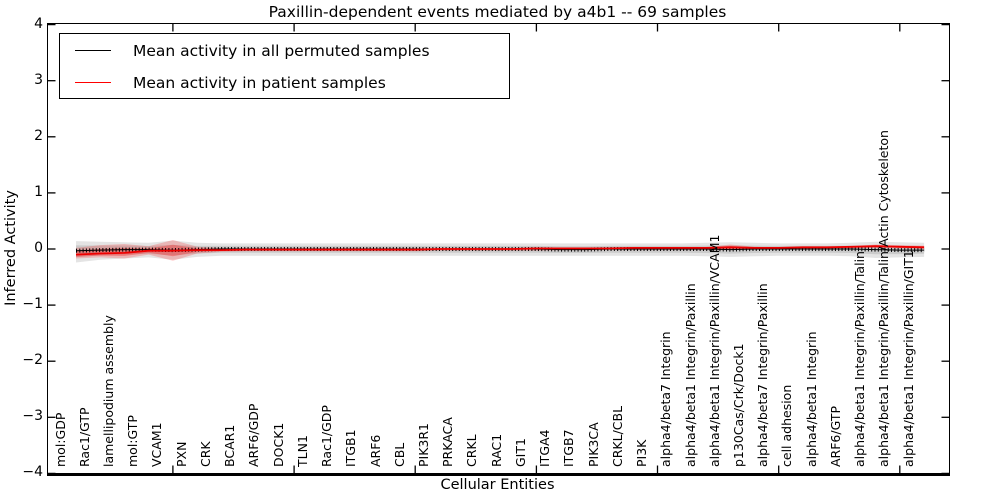  I want to click on x-tick-label: PRKACA, so click(448, 442).